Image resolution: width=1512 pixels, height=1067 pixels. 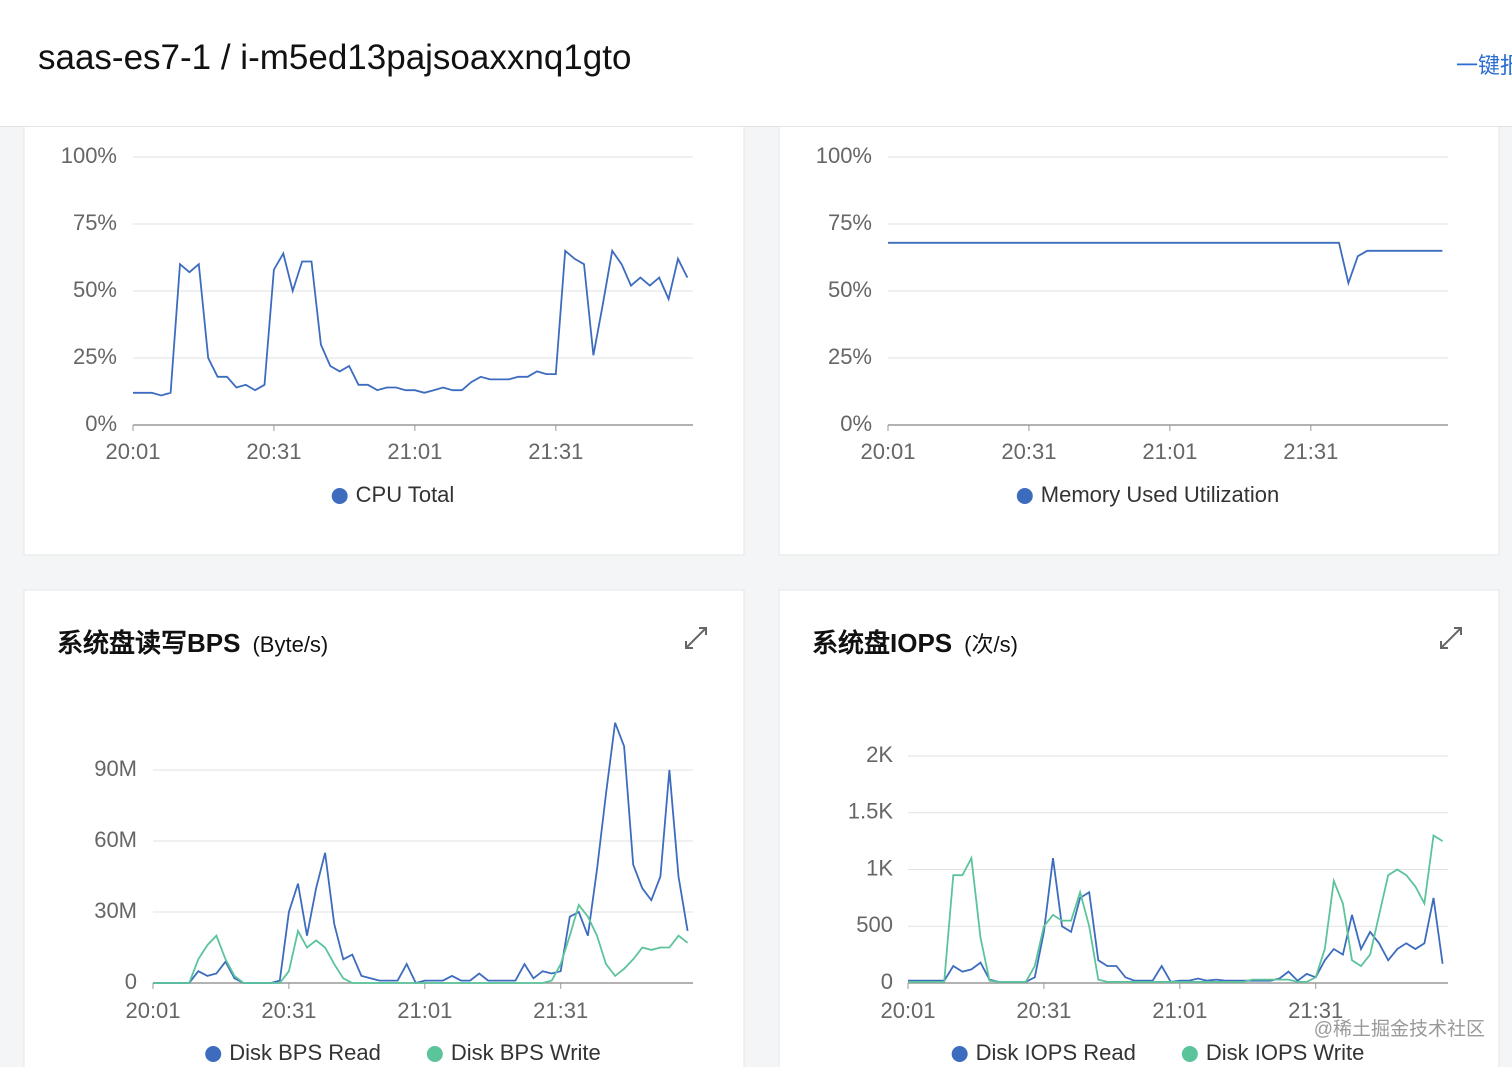 I want to click on chart-title: 系统盘读写BPS, so click(x=148, y=643).